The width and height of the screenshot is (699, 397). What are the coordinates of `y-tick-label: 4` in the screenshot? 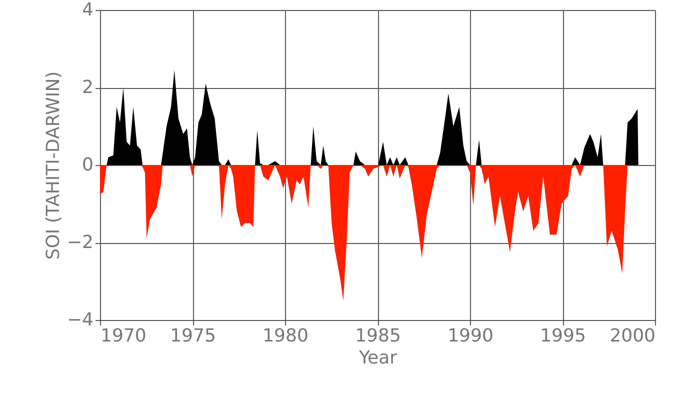 It's located at (88, 10).